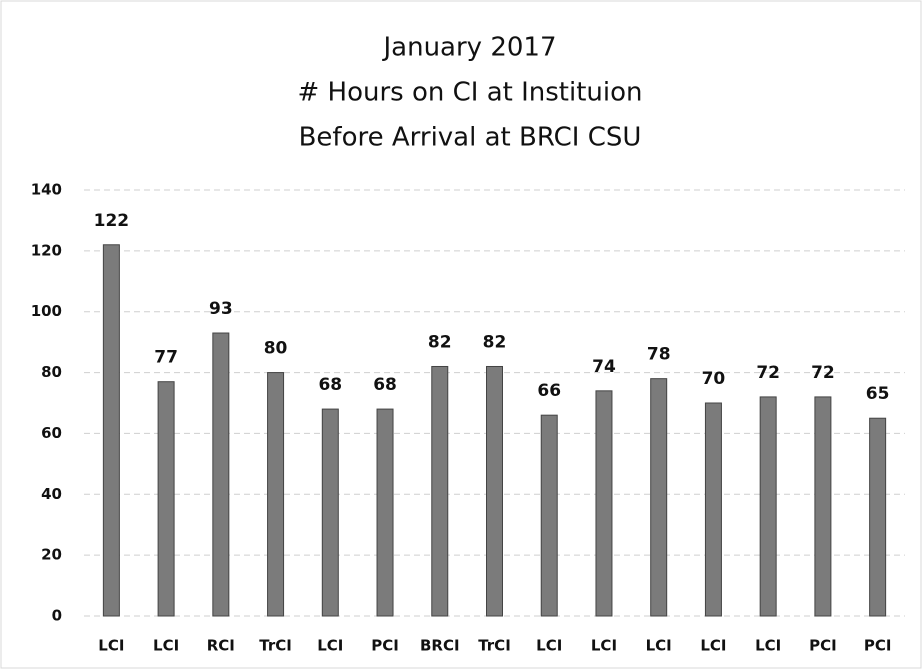 This screenshot has height=669, width=922. Describe the element at coordinates (276, 349) in the screenshot. I see `data-label: 80` at that location.